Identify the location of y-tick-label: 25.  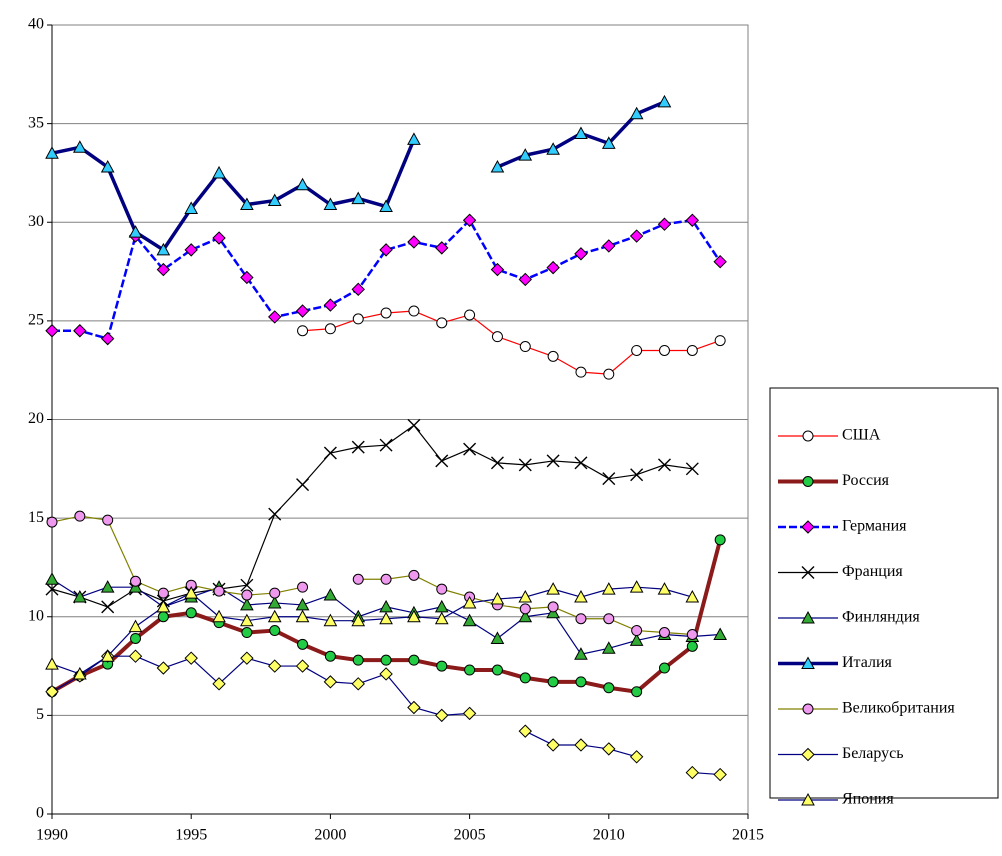
(36, 320).